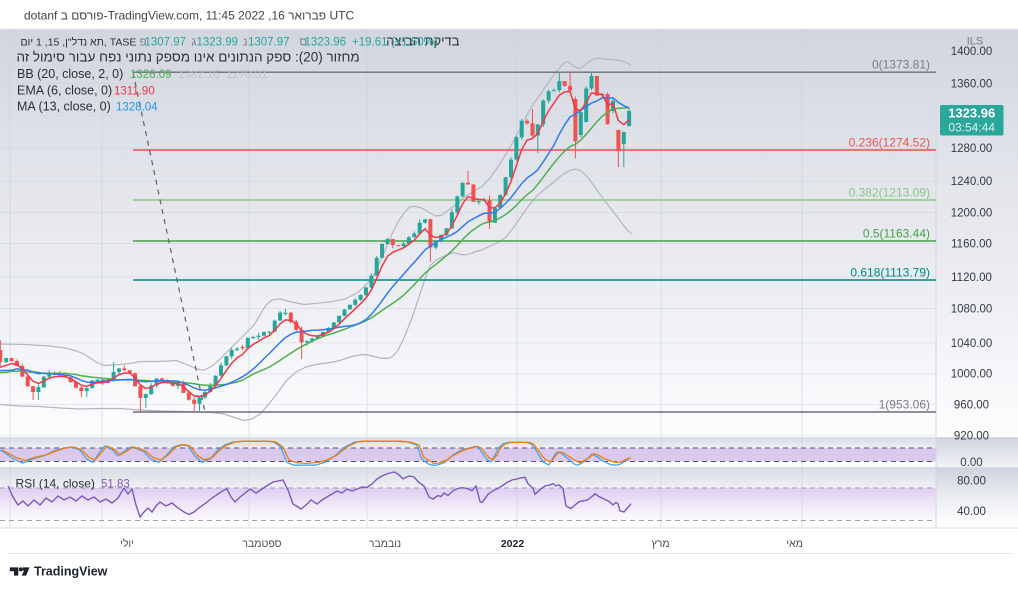 This screenshot has height=590, width=1018. What do you see at coordinates (194, 43) in the screenshot?
I see `svg-text: ג` at bounding box center [194, 43].